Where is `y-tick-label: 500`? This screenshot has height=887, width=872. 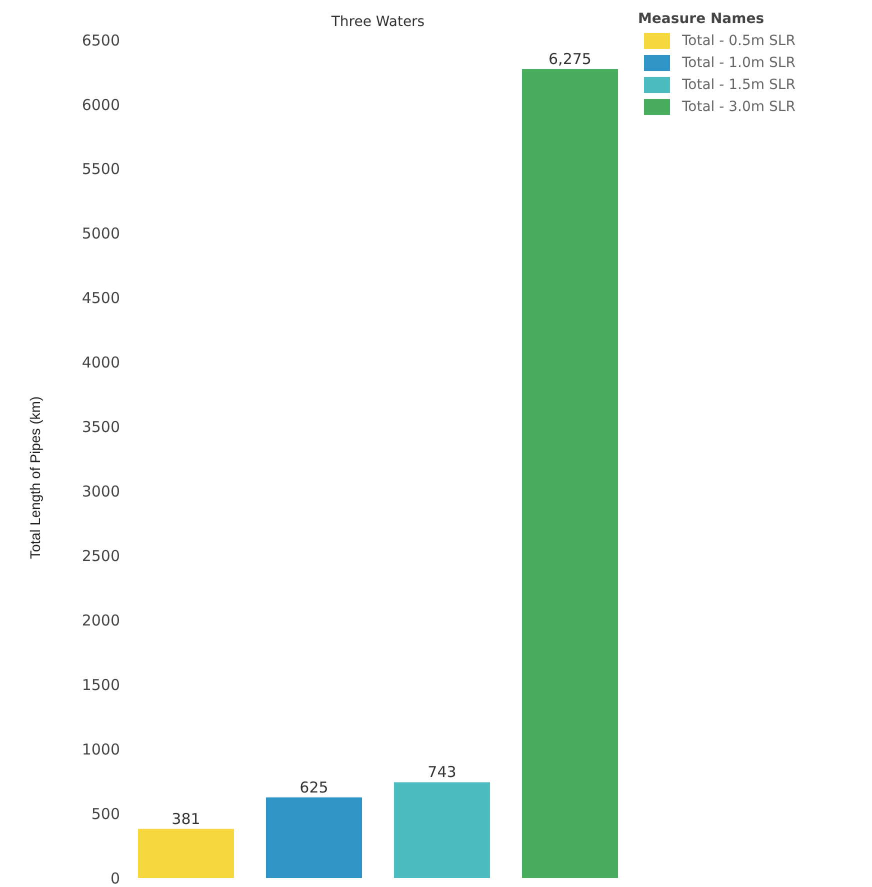
y-tick-label: 500 is located at coordinates (105, 813).